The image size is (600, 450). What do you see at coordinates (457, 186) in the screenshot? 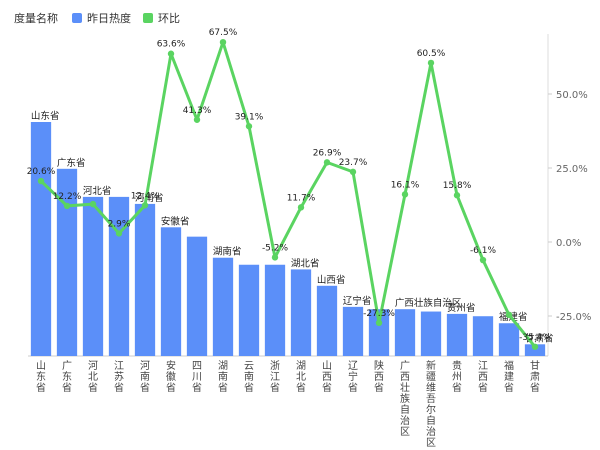
I see `ratio-label: 15.8%` at bounding box center [457, 186].